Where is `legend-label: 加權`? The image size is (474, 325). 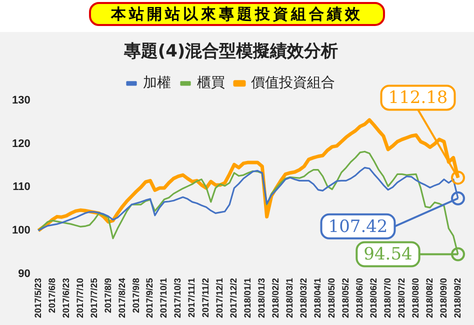 legend-label: 加權 is located at coordinates (157, 83).